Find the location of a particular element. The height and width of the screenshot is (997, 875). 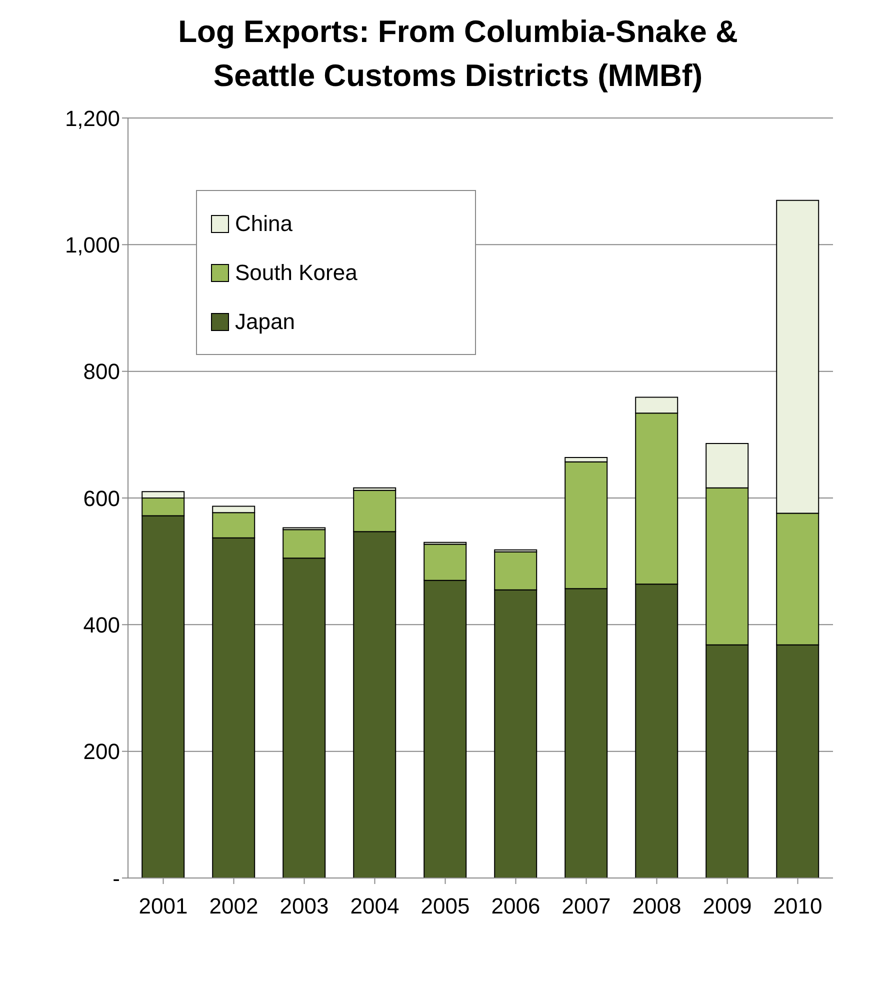

chart-title: Log Exports: From Columbia-Snake & Seattle Customs Districts (MMBf) is located at coordinates (458, 54).